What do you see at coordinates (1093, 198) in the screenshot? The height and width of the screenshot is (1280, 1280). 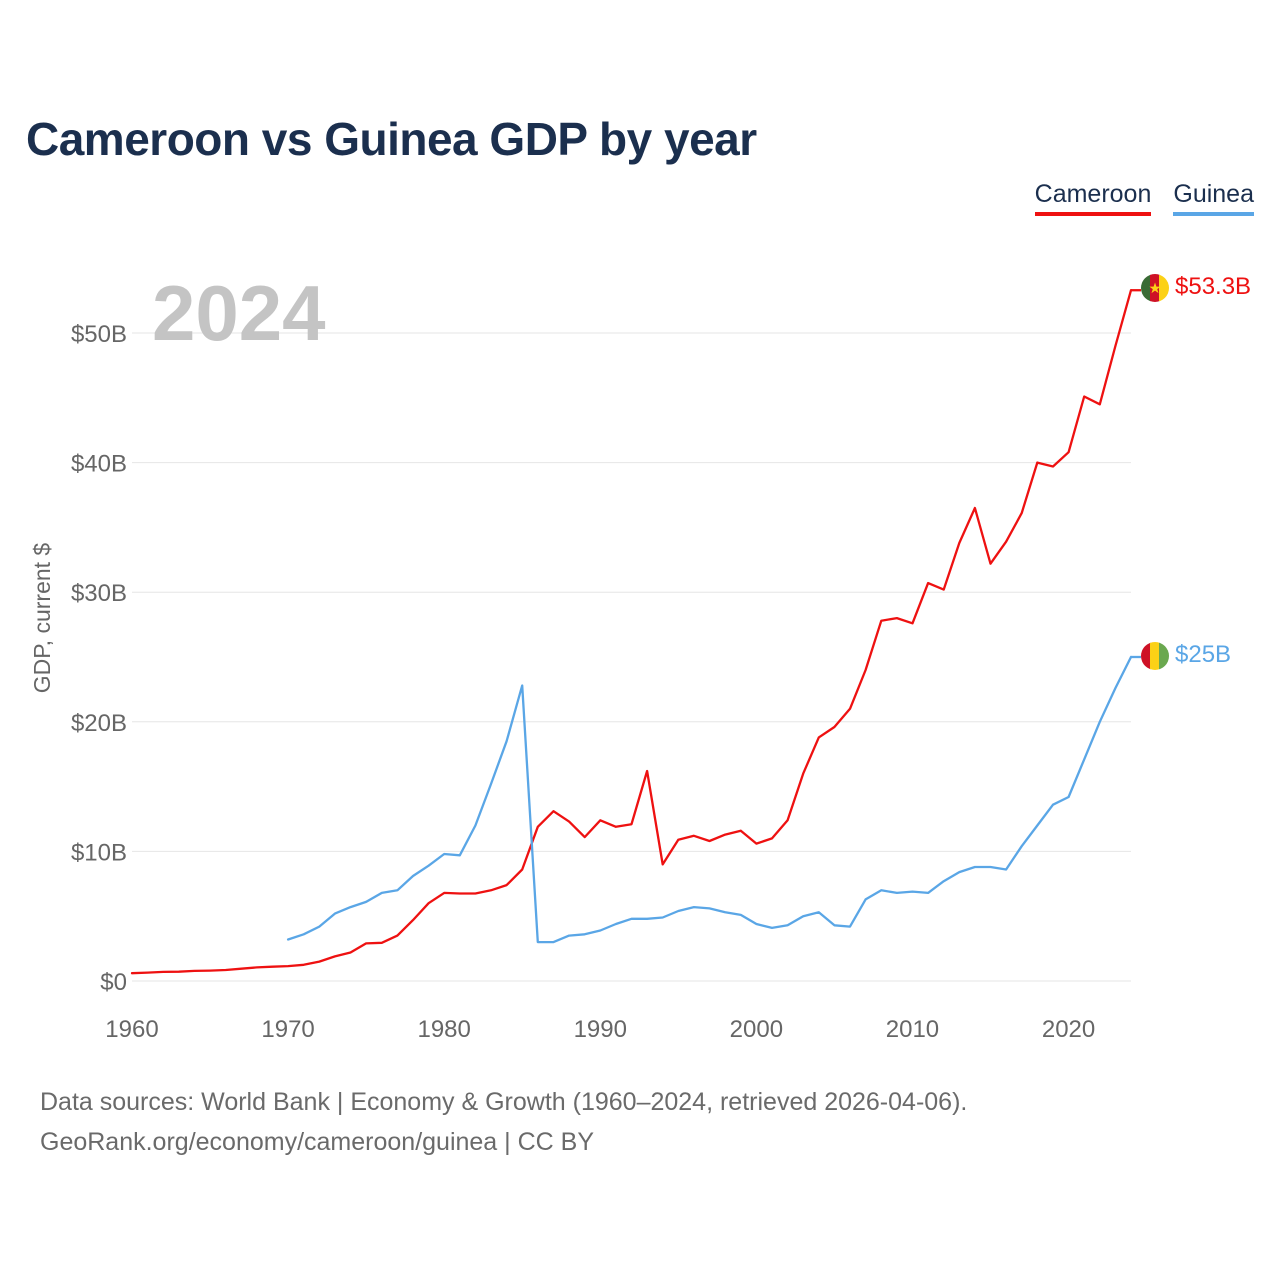 I see `legend-item-cameroon: Cameroon` at bounding box center [1093, 198].